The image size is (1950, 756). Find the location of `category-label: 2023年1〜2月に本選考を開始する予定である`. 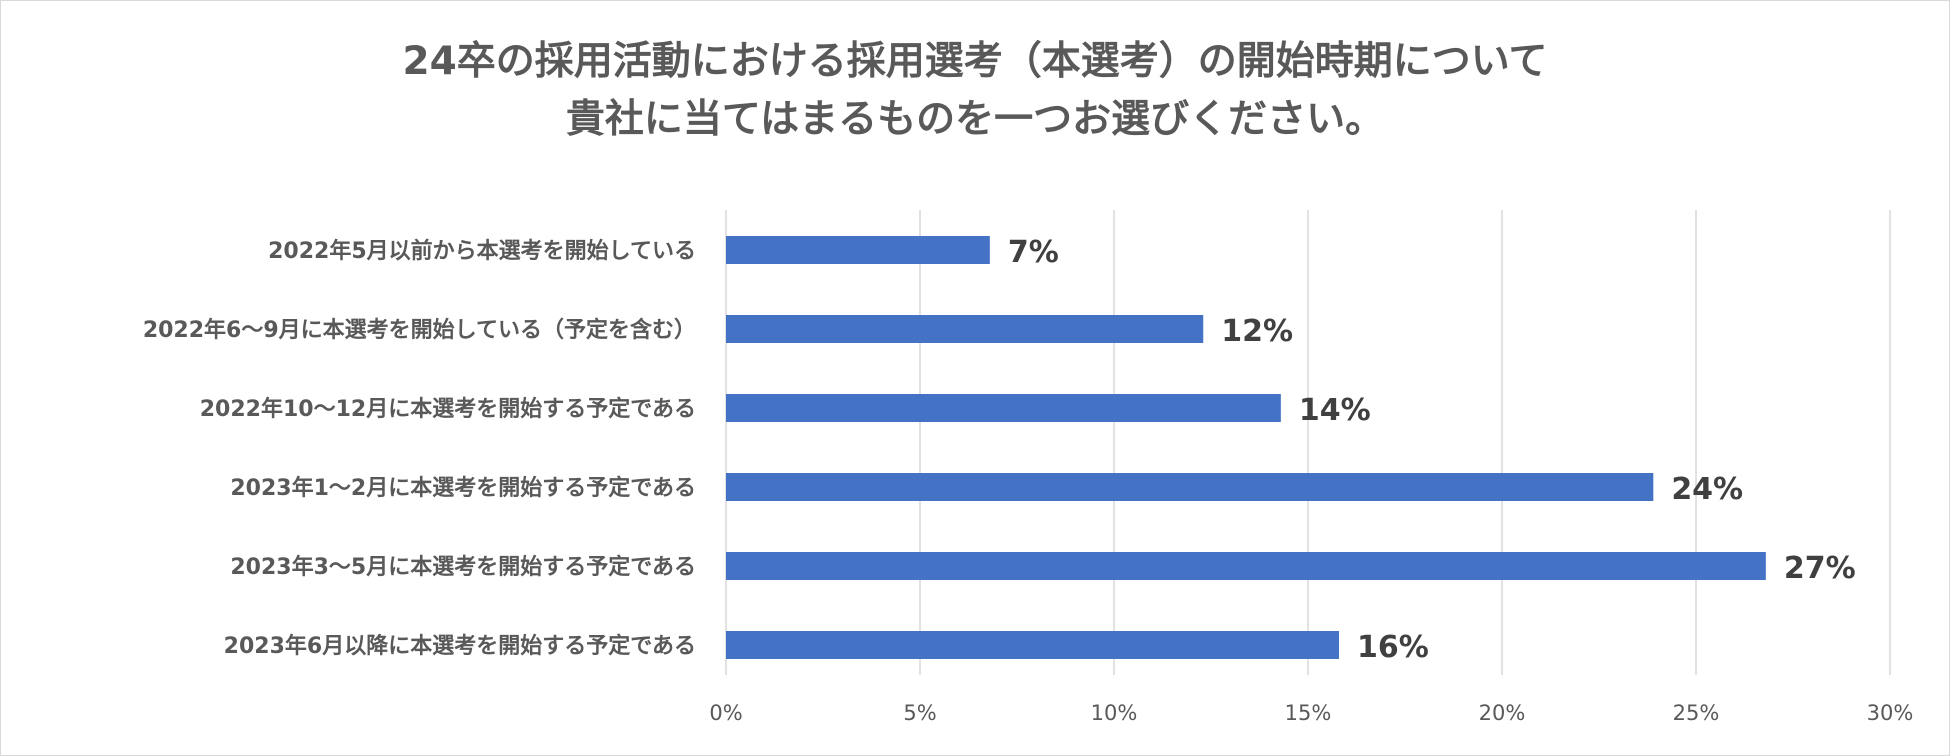

category-label: 2023年1〜2月に本選考を開始する予定である is located at coordinates (463, 488).